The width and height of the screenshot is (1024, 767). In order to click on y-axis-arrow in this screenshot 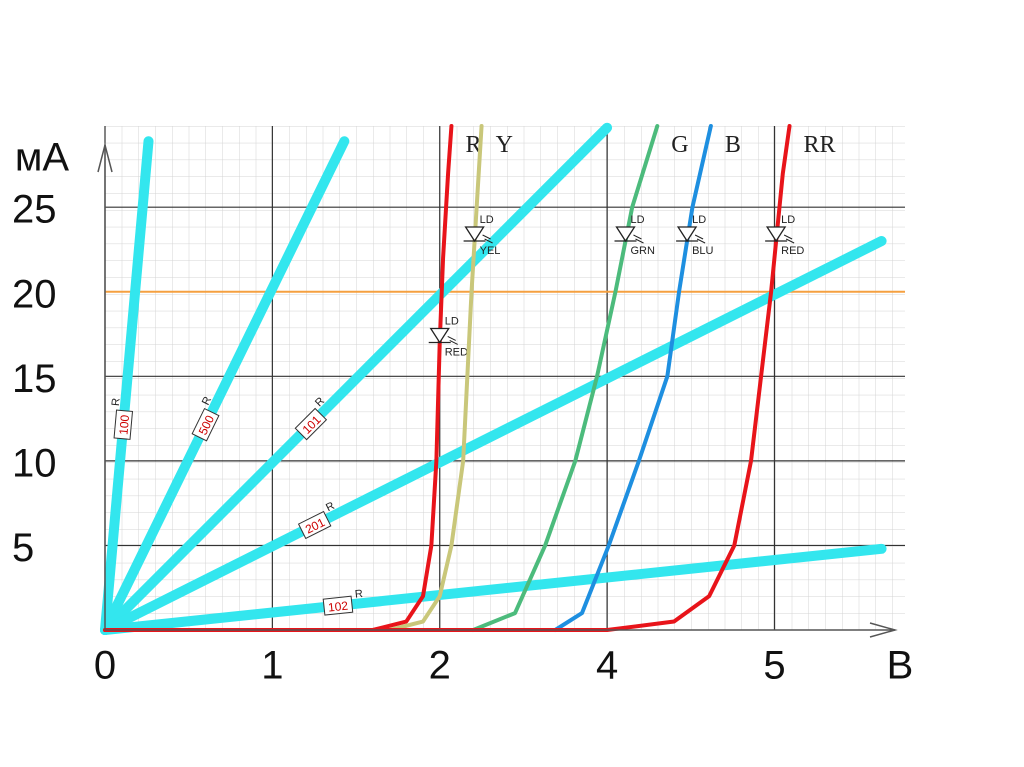, I will do `click(105, 157)`.